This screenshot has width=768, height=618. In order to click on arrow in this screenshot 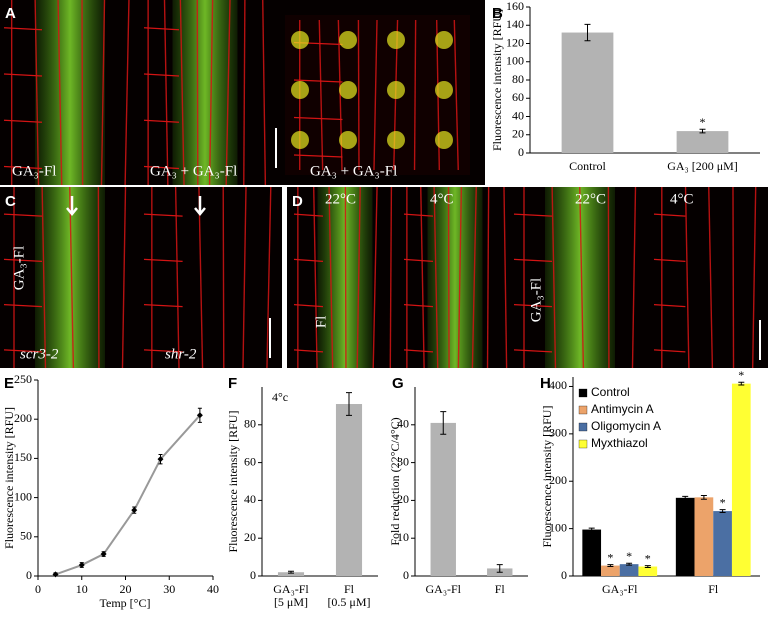, I will do `click(200, 206)`.